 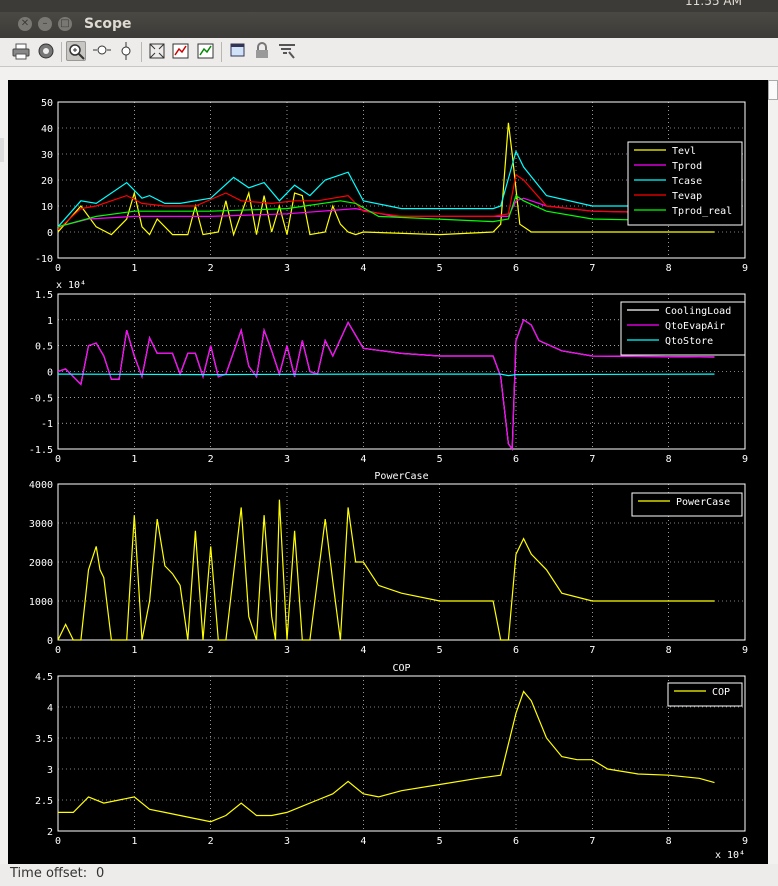 What do you see at coordinates (49, 873) in the screenshot?
I see `time-offset-label: Time offset:` at bounding box center [49, 873].